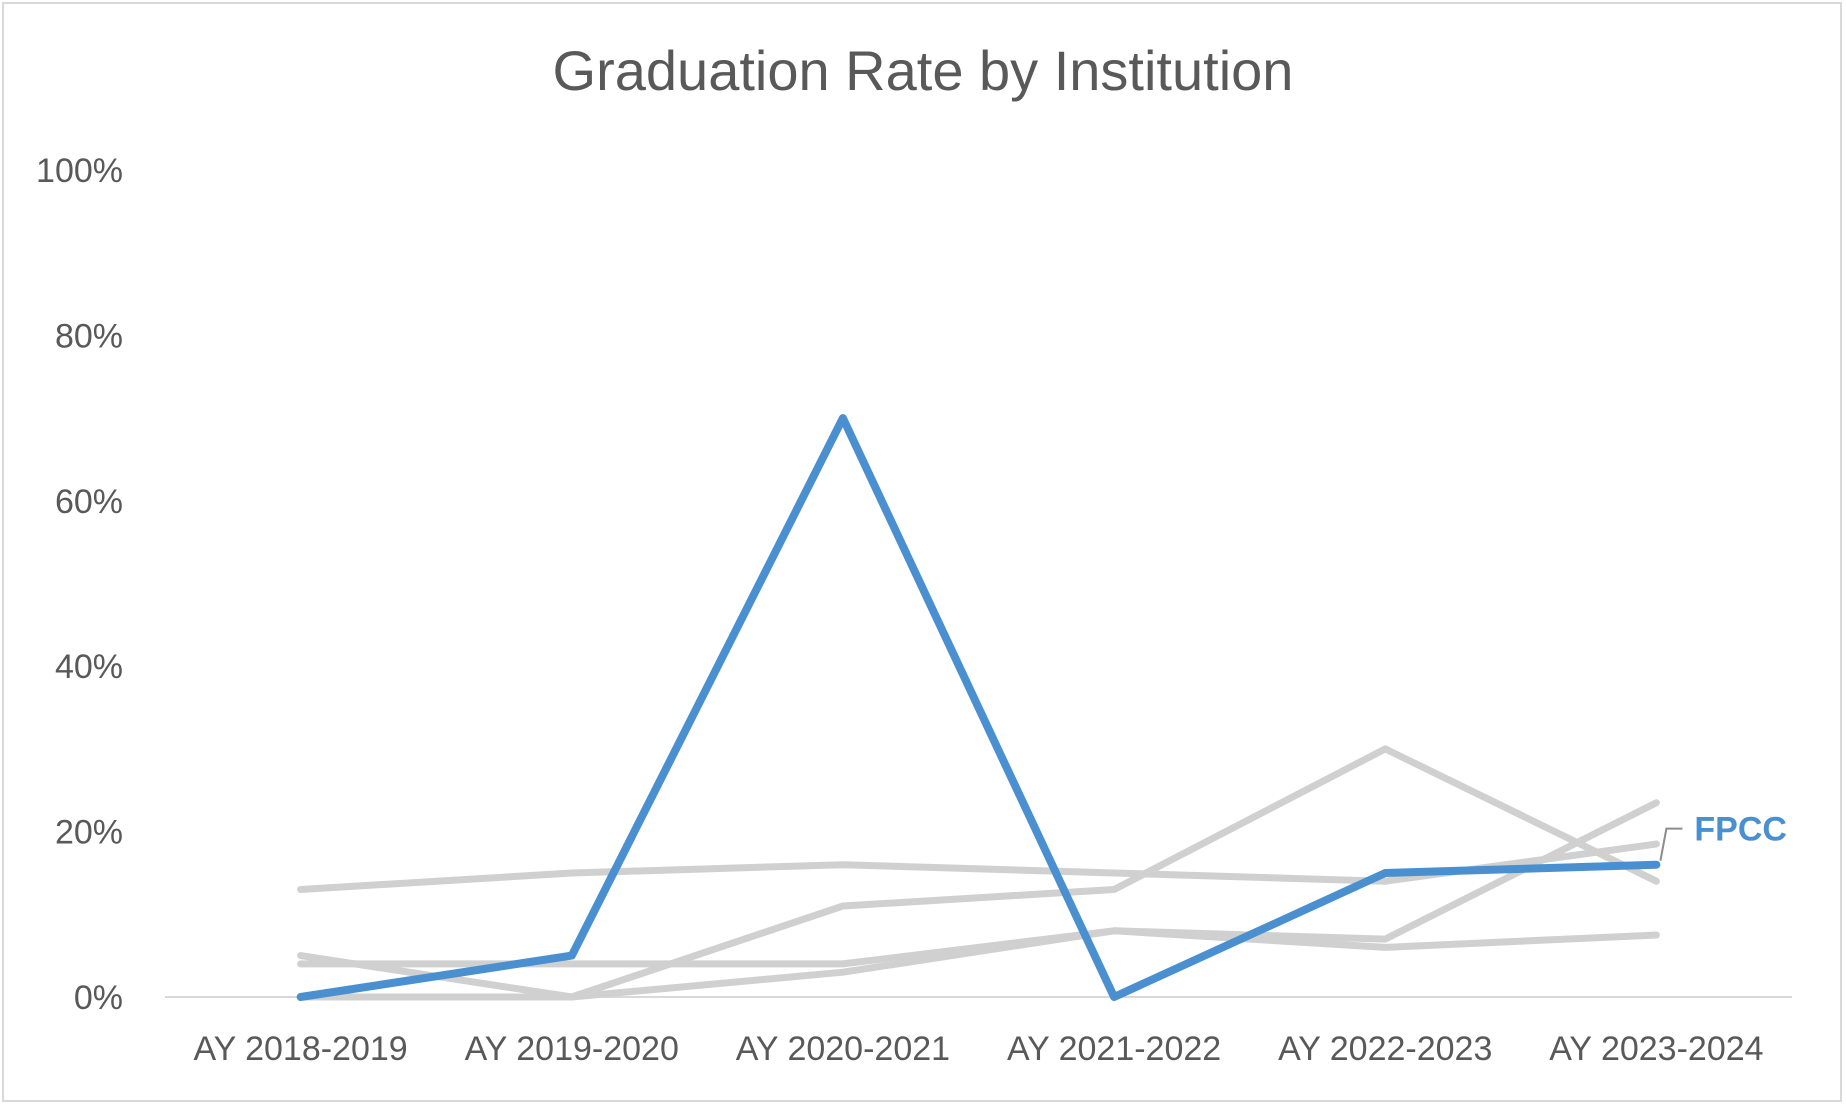  What do you see at coordinates (1656, 1049) in the screenshot?
I see `x-tick-label: AY 2023-2024` at bounding box center [1656, 1049].